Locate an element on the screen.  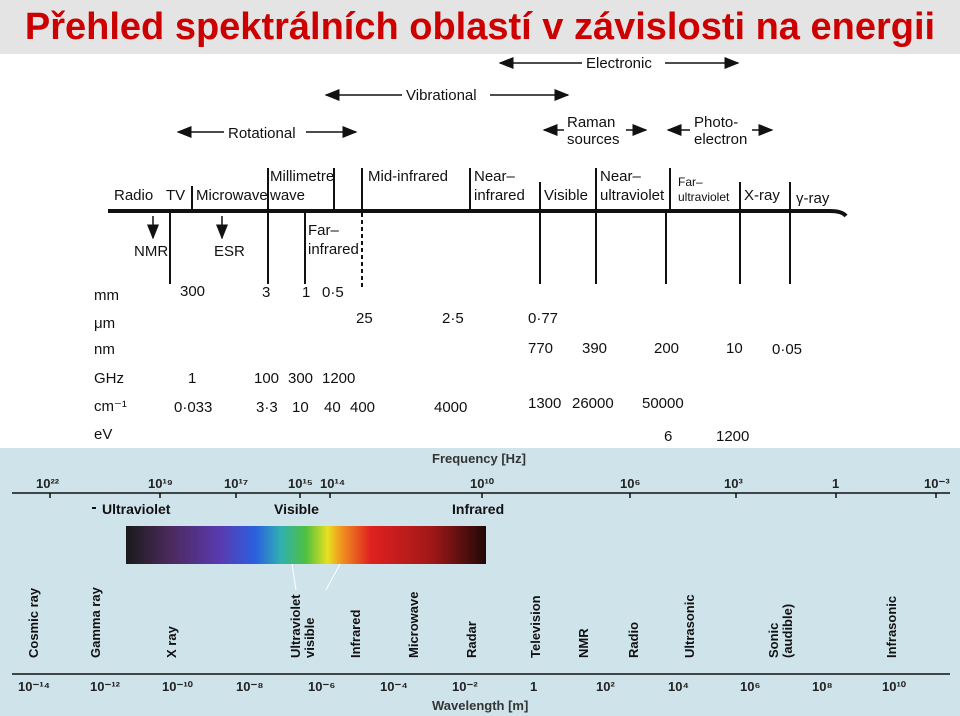
ghz-value: 300 is located at coordinates (300, 378).